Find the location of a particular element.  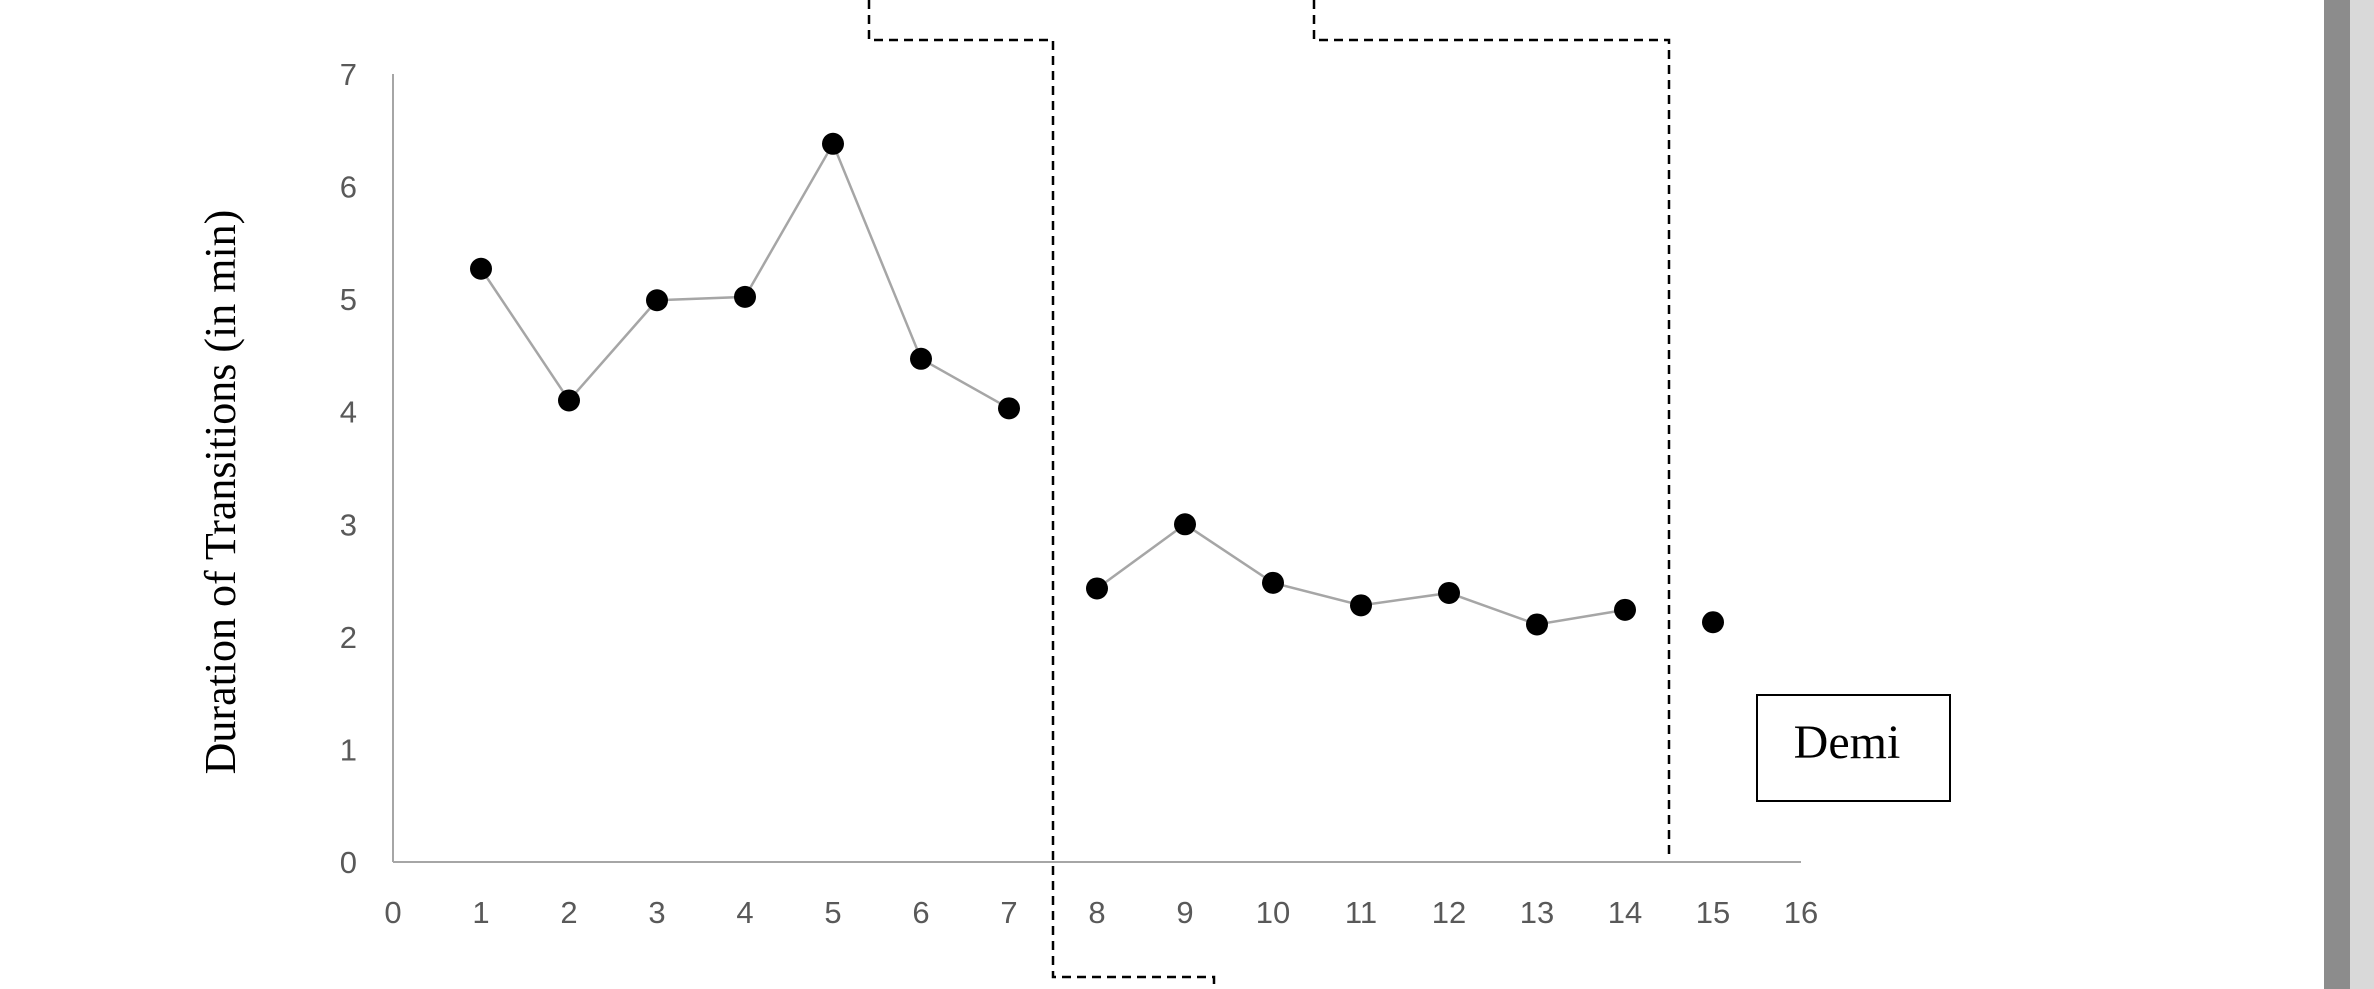

window-edge-light is located at coordinates (2362, 494).